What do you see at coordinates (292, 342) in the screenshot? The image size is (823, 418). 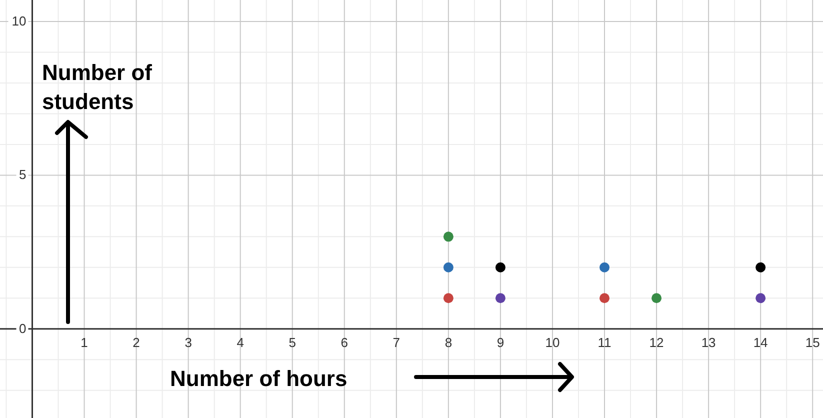 I see `x-tick-label: 5` at bounding box center [292, 342].